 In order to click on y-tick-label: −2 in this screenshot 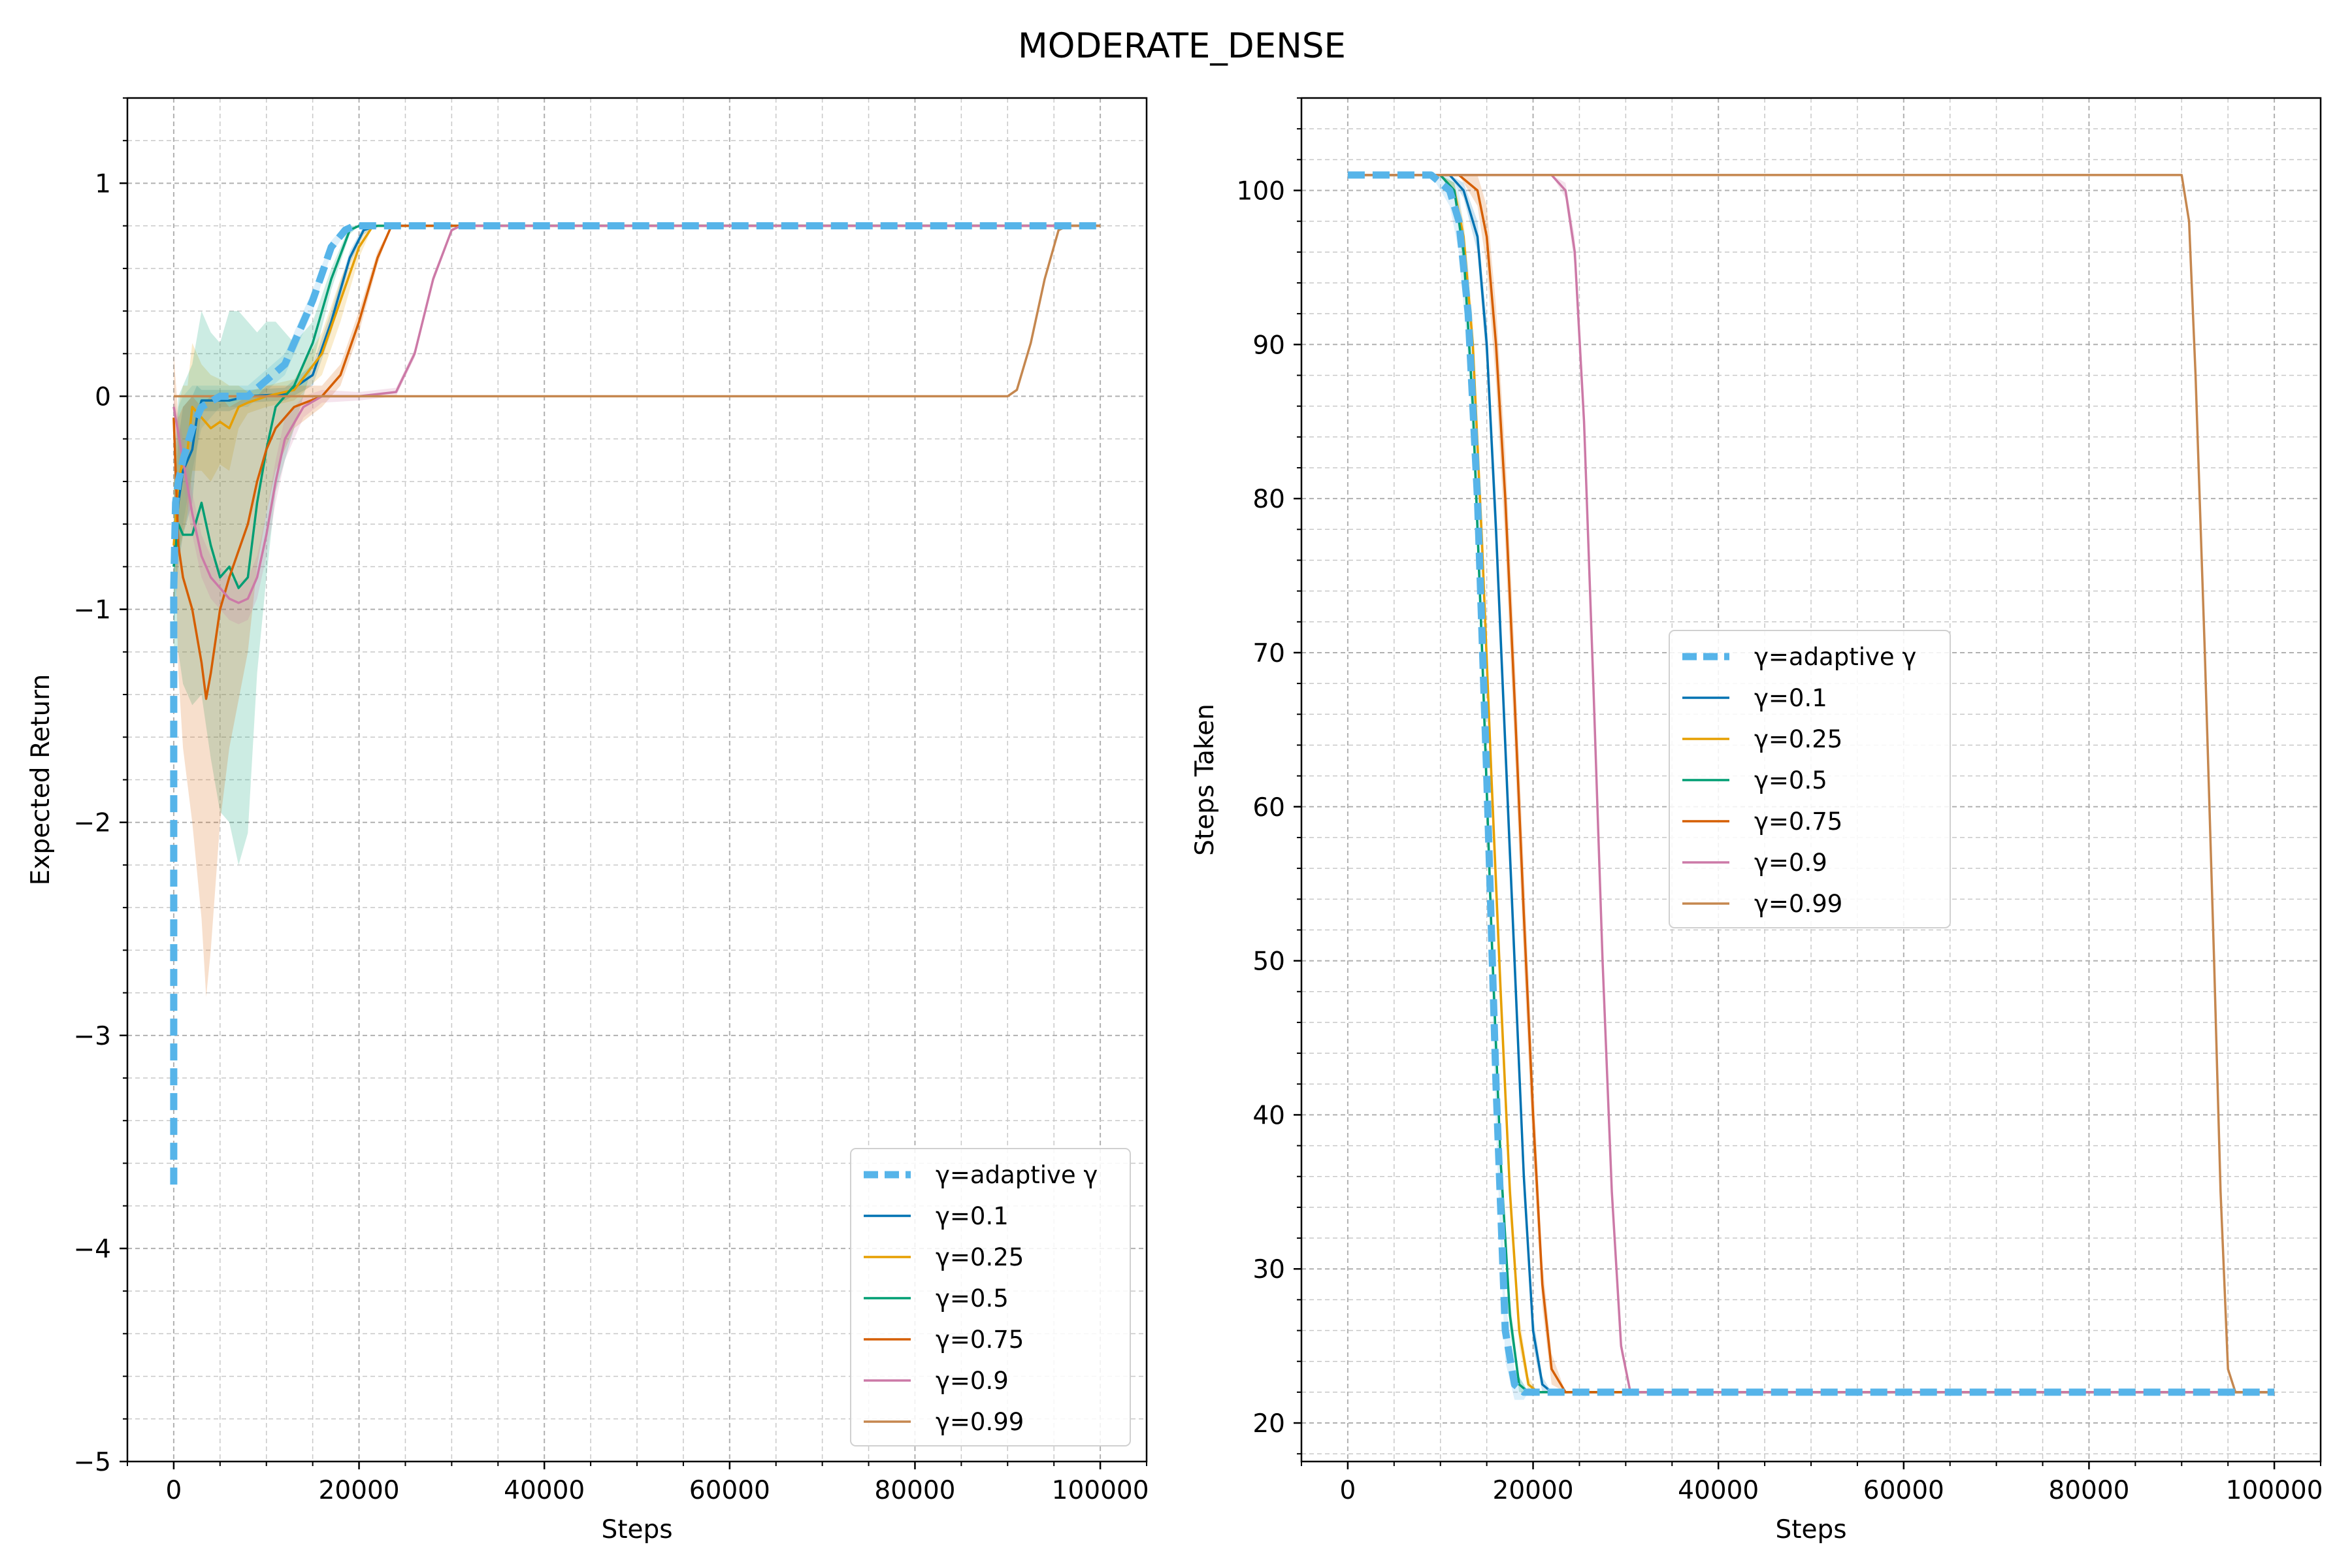, I will do `click(93, 823)`.